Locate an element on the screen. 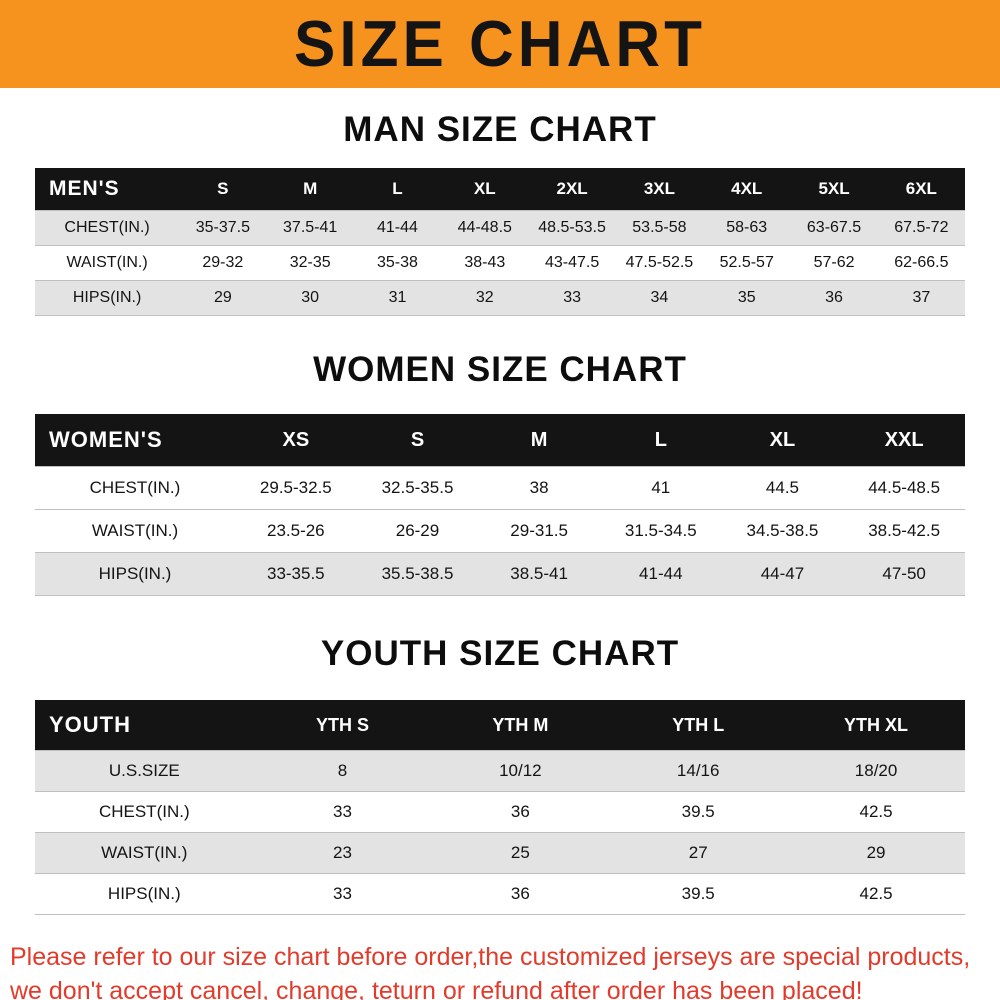 This screenshot has height=1000, width=1000. table-row: HIPS(IN.) 29 30 31 32 33 34 35 36 37 is located at coordinates (500, 298).